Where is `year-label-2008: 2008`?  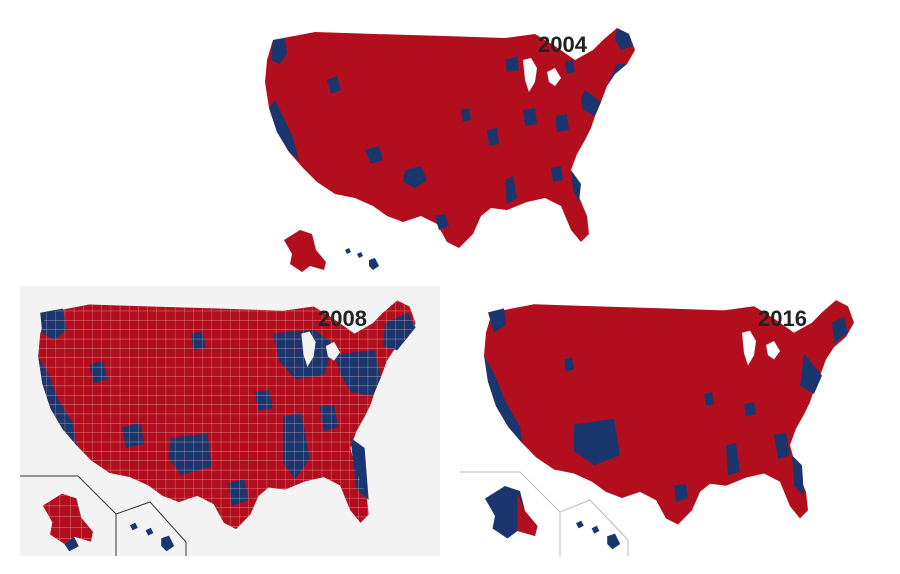
year-label-2008: 2008 is located at coordinates (342, 318).